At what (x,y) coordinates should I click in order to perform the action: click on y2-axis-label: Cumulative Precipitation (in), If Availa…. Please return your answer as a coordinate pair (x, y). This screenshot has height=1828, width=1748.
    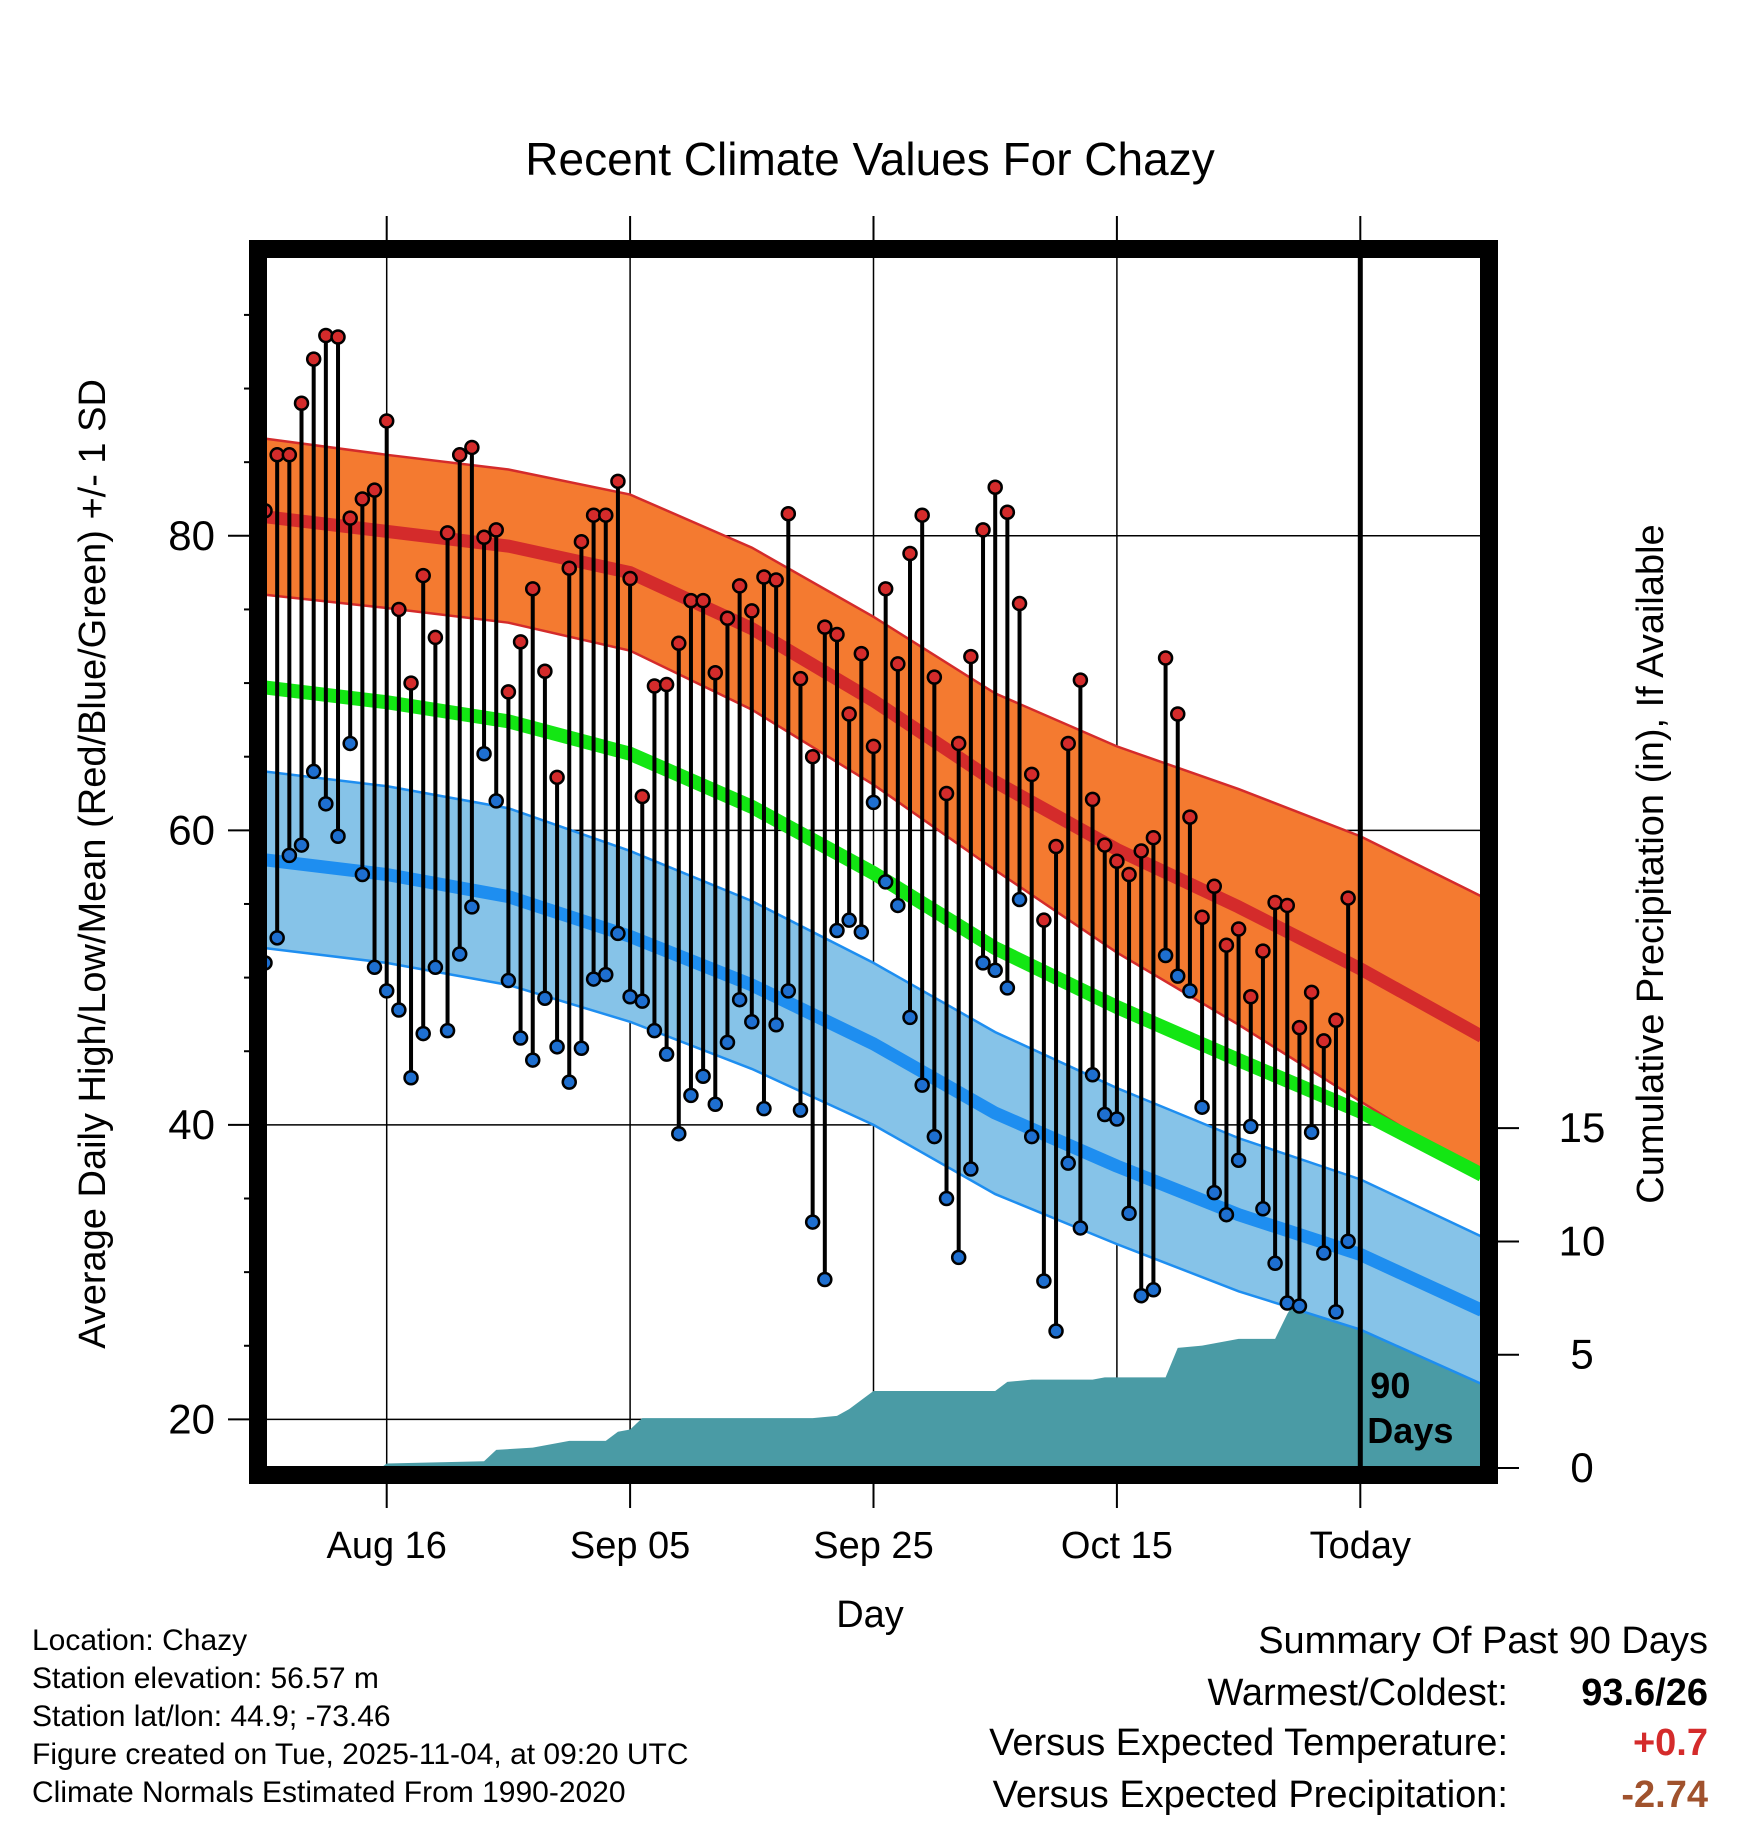
    Looking at the image, I should click on (1651, 863).